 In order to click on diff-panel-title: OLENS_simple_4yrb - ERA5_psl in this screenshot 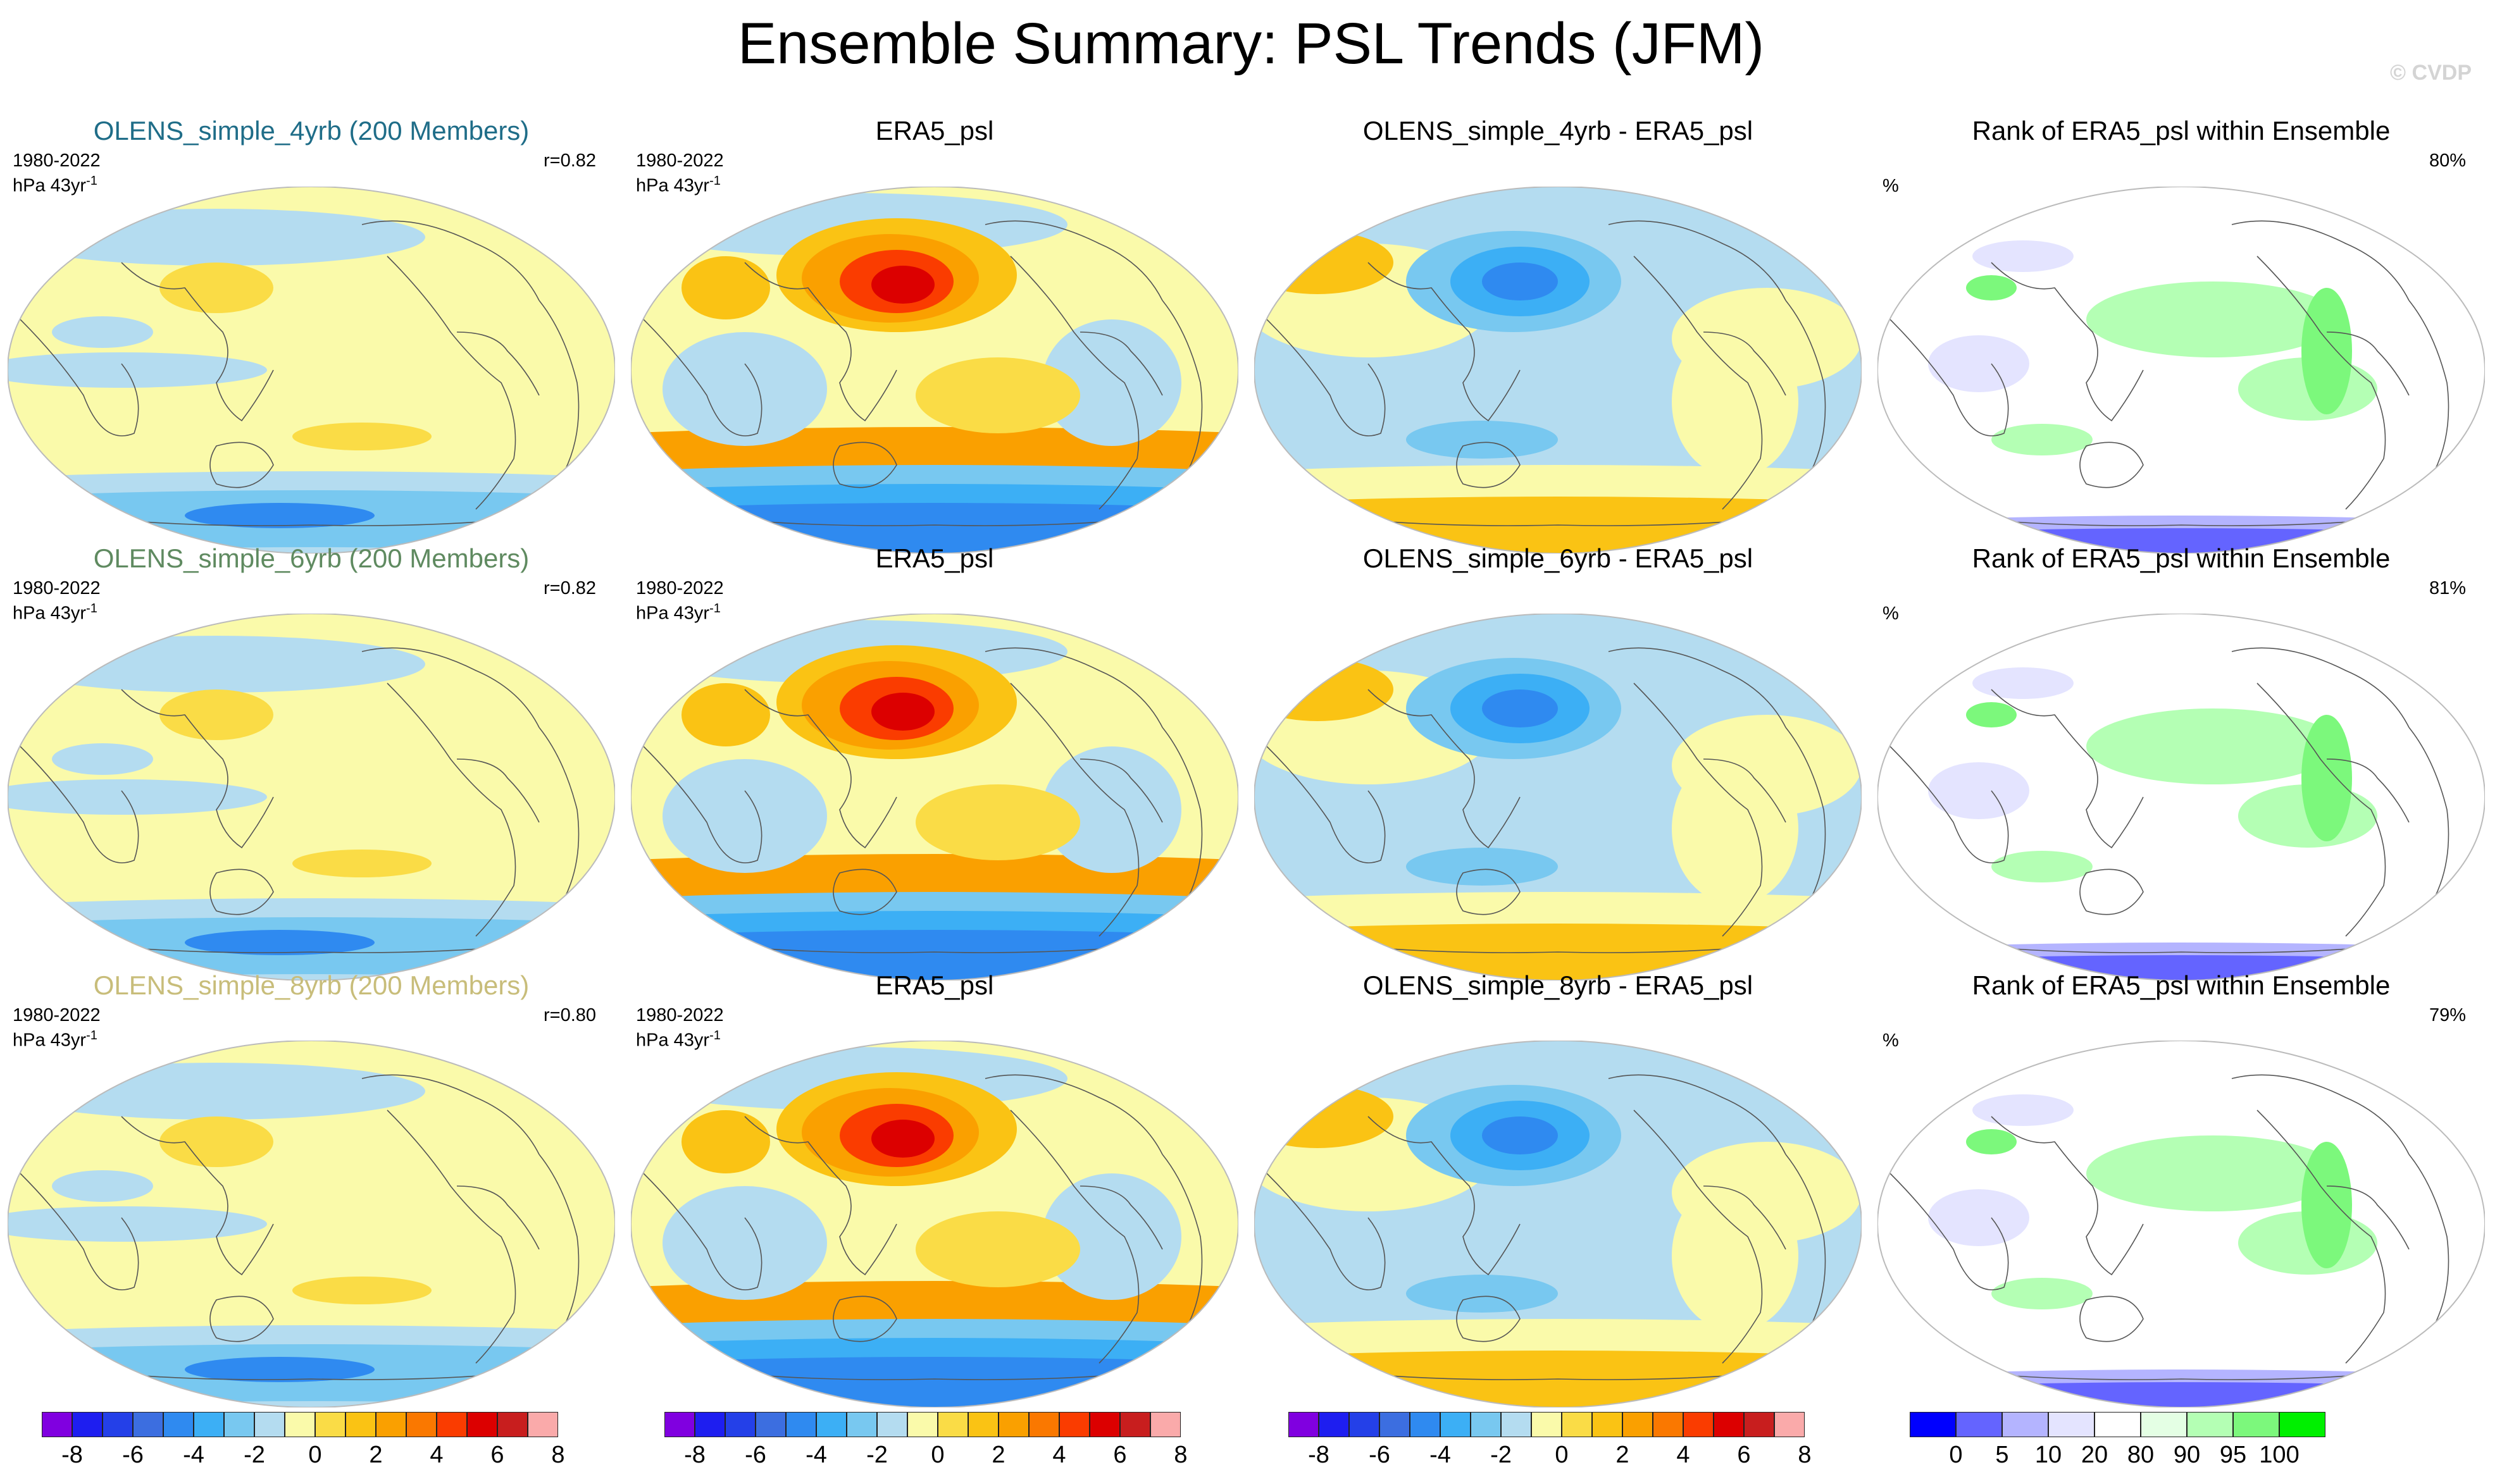, I will do `click(1557, 130)`.